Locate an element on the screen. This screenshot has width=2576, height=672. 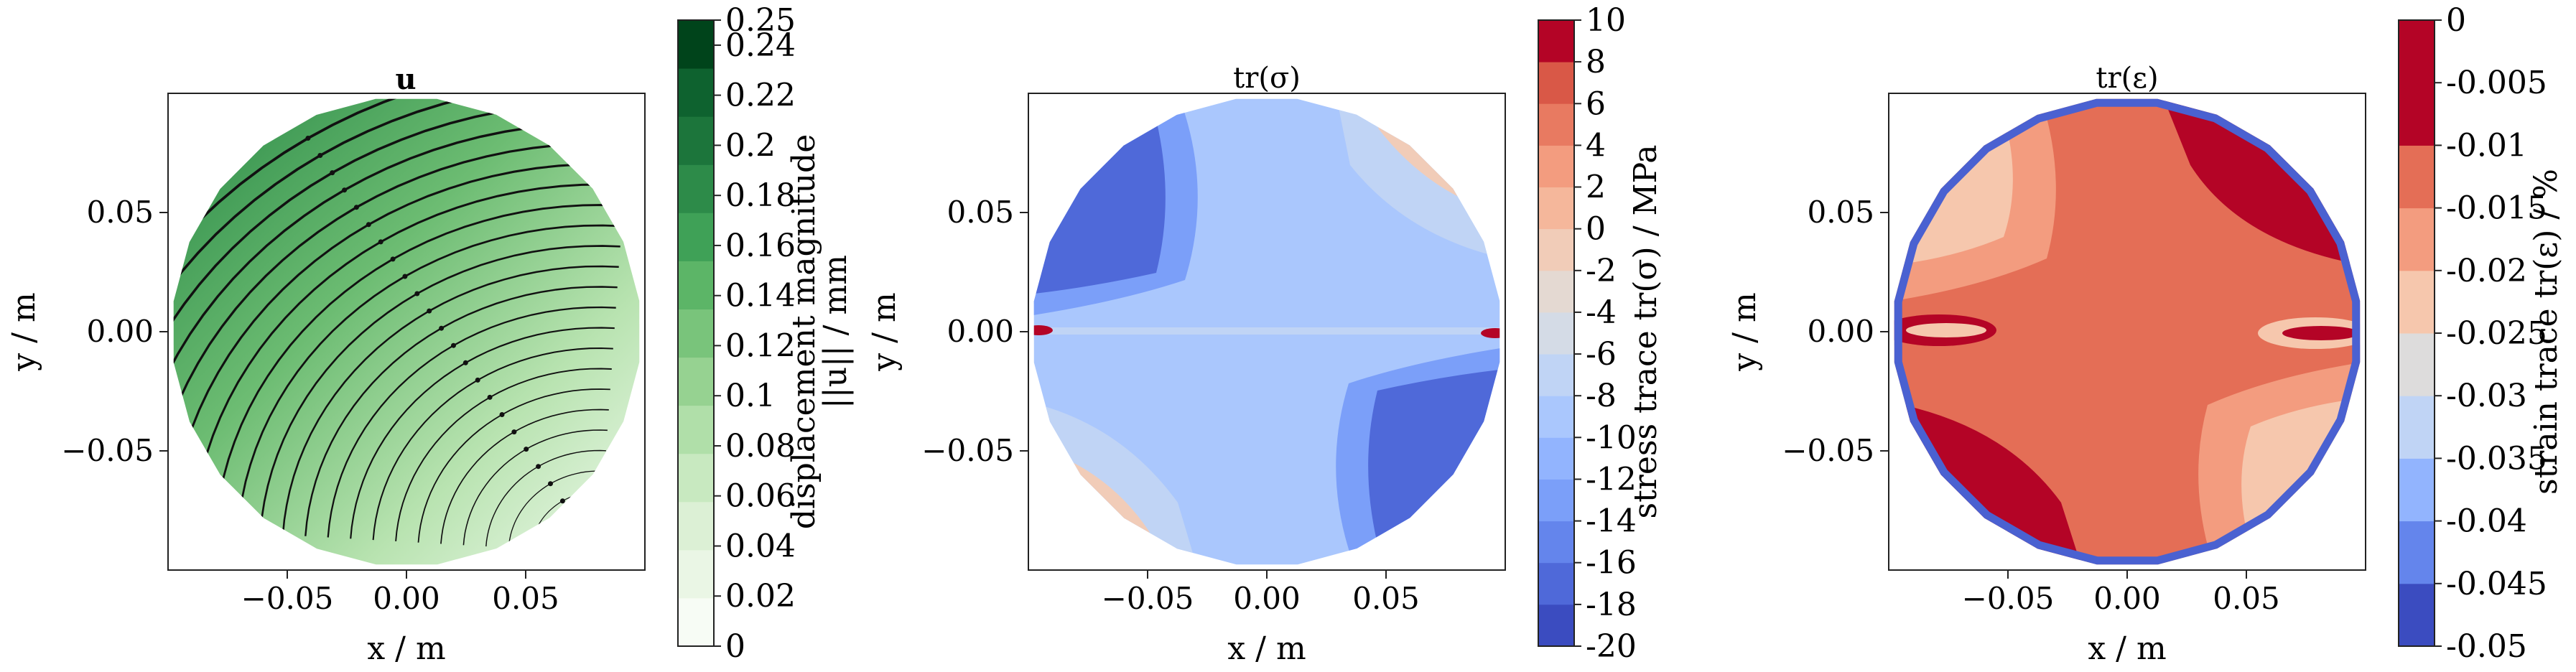
colorbar-tick-label: 0.12 is located at coordinates (760, 345).